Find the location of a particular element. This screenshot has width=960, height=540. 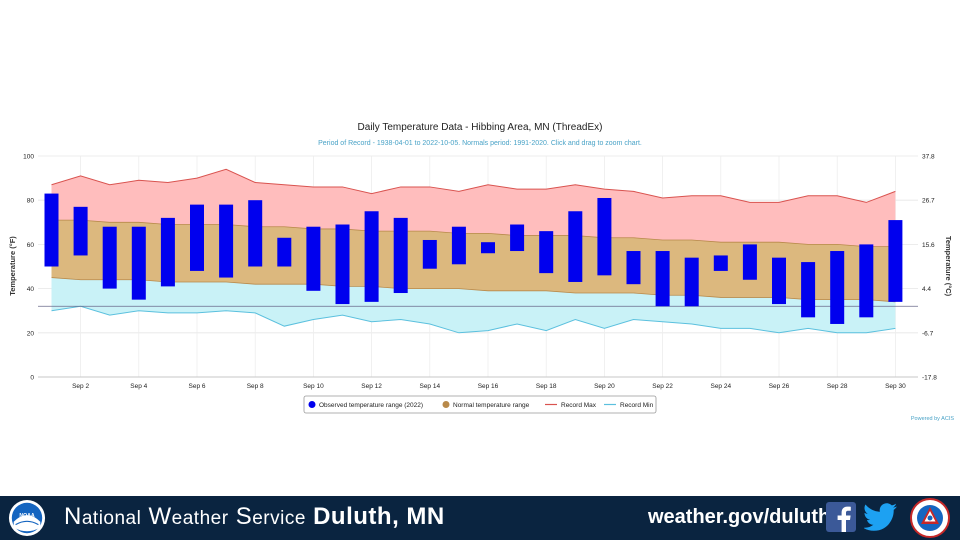

facebook-icon is located at coordinates (841, 517).